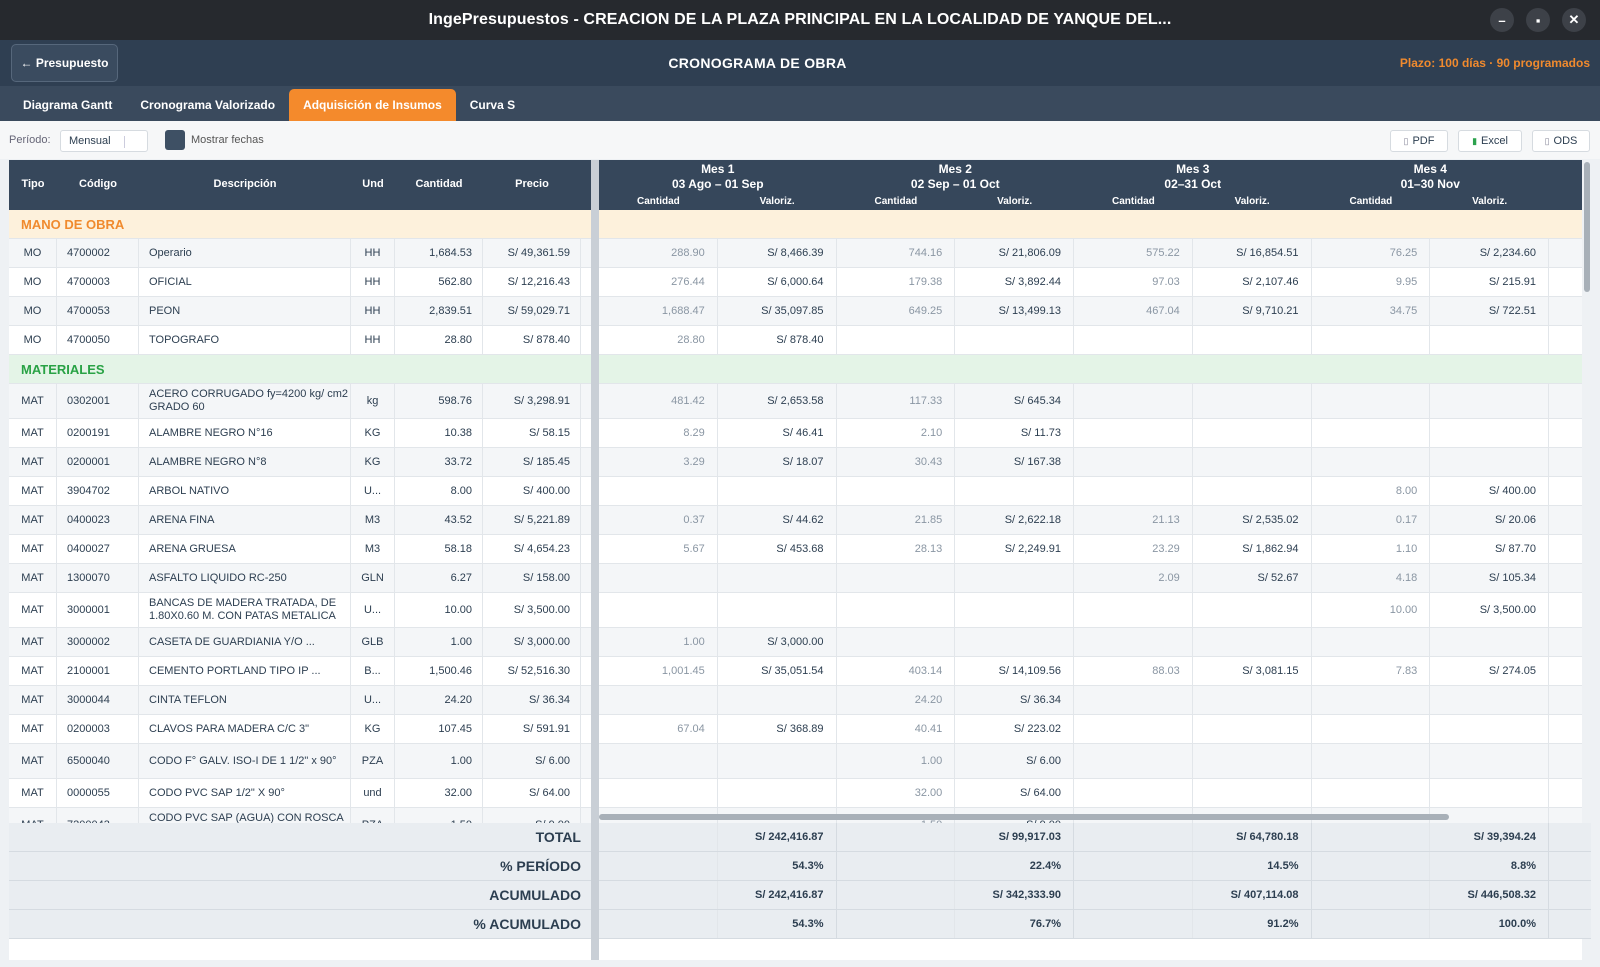 This screenshot has width=1600, height=967. Describe the element at coordinates (658, 671) in the screenshot. I see `cell-month-1-cantidad: 1,001.45` at that location.